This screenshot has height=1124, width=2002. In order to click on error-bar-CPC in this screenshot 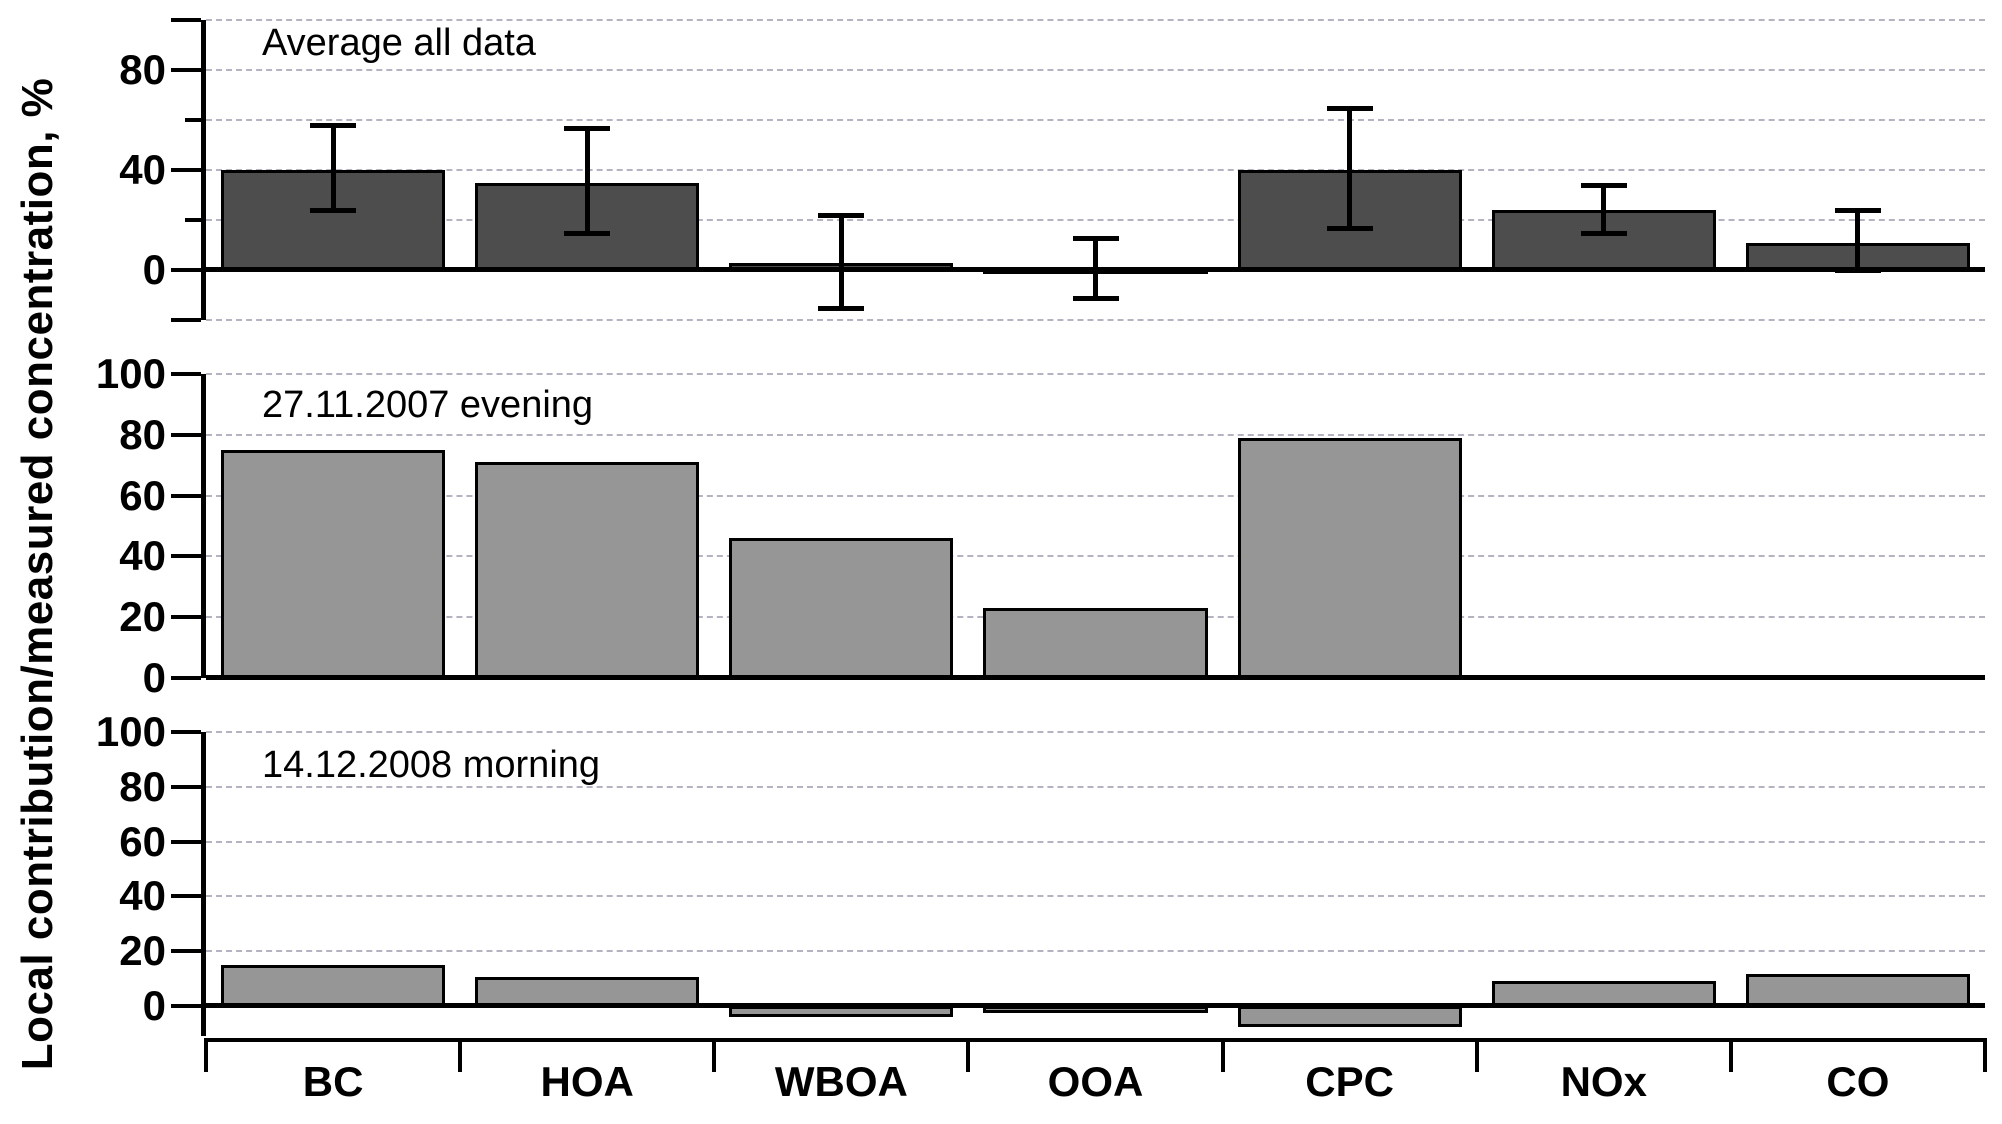, I will do `click(1350, 167)`.